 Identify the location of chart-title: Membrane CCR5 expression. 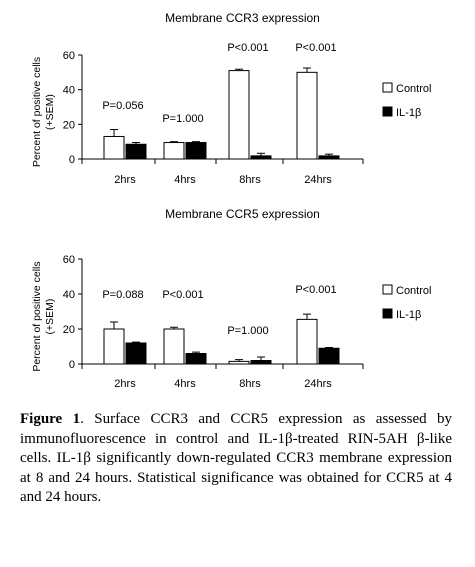
(242, 214).